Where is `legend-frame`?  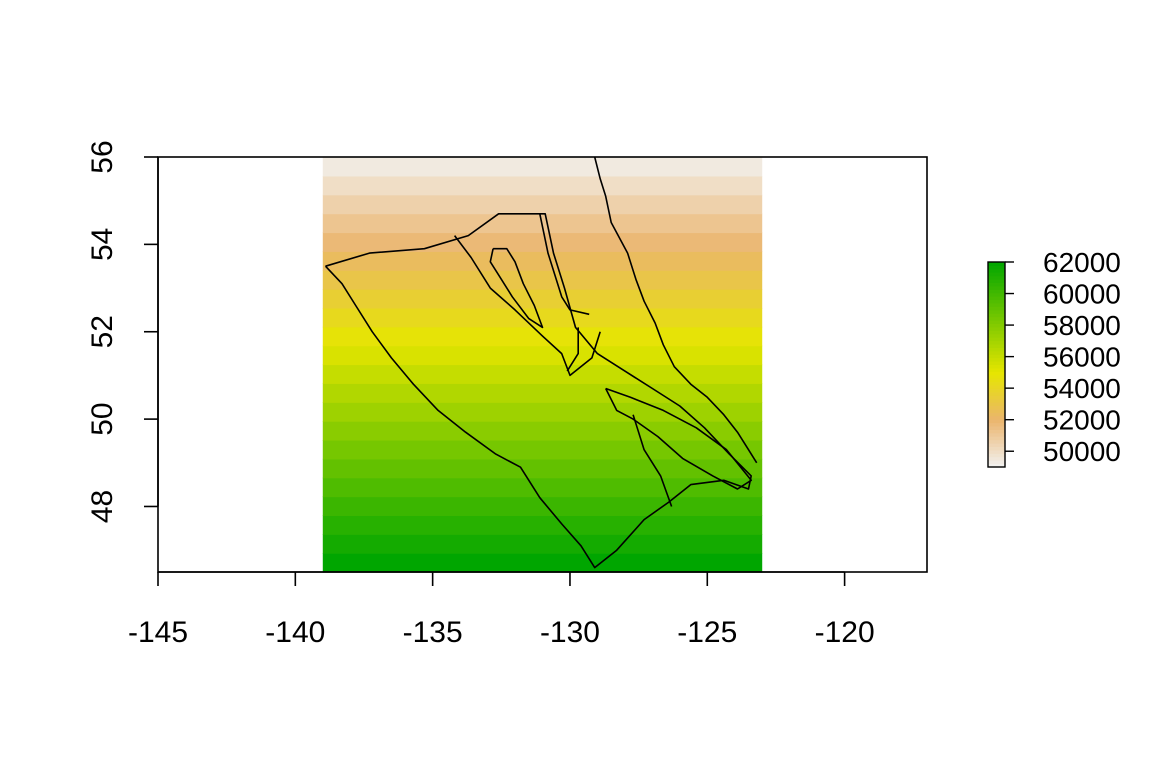
legend-frame is located at coordinates (996, 364).